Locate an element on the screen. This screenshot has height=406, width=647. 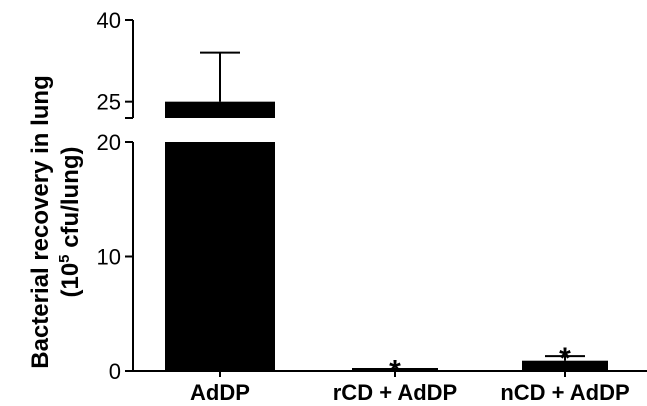
x-tick-label: AdDP is located at coordinates (220, 392).